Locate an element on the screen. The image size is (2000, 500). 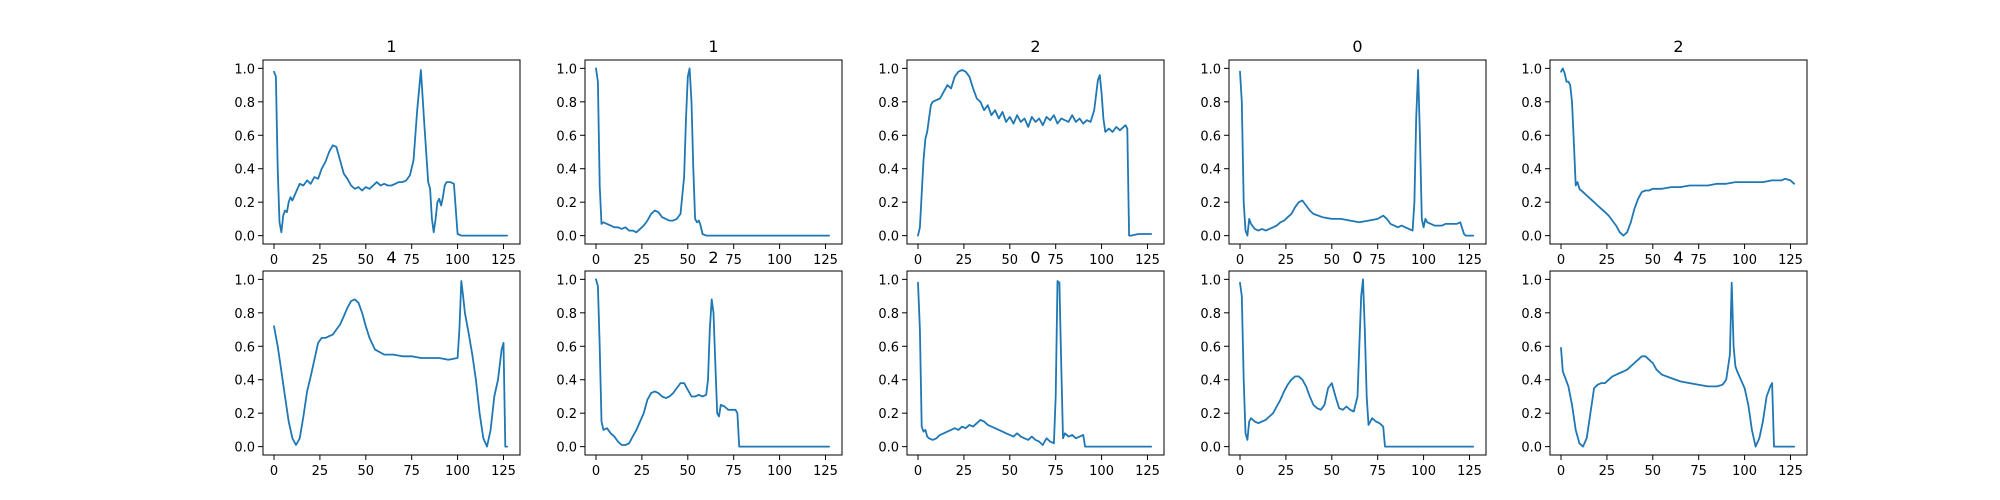
panel-7: 0 25 50 75 100 125 0.0 0.2 0.4 0.6 0.8 1.0 2 is located at coordinates (699, 363).